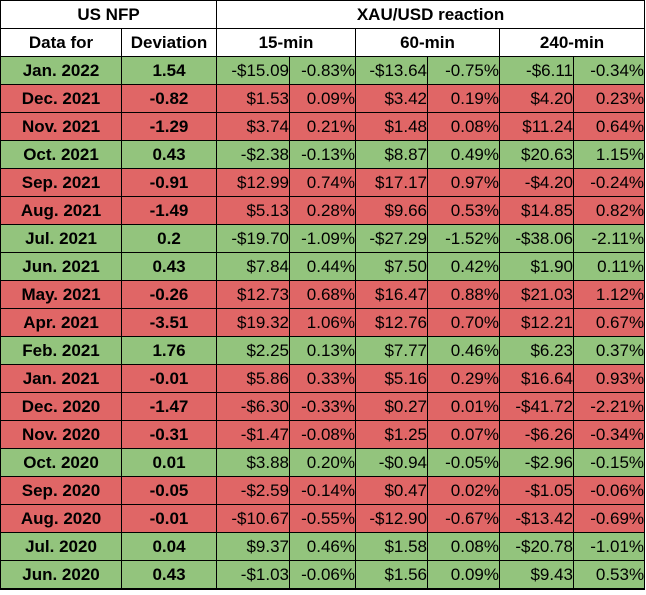 The image size is (646, 595). What do you see at coordinates (536, 322) in the screenshot?
I see `240-min-usd-cell: $12.21` at bounding box center [536, 322].